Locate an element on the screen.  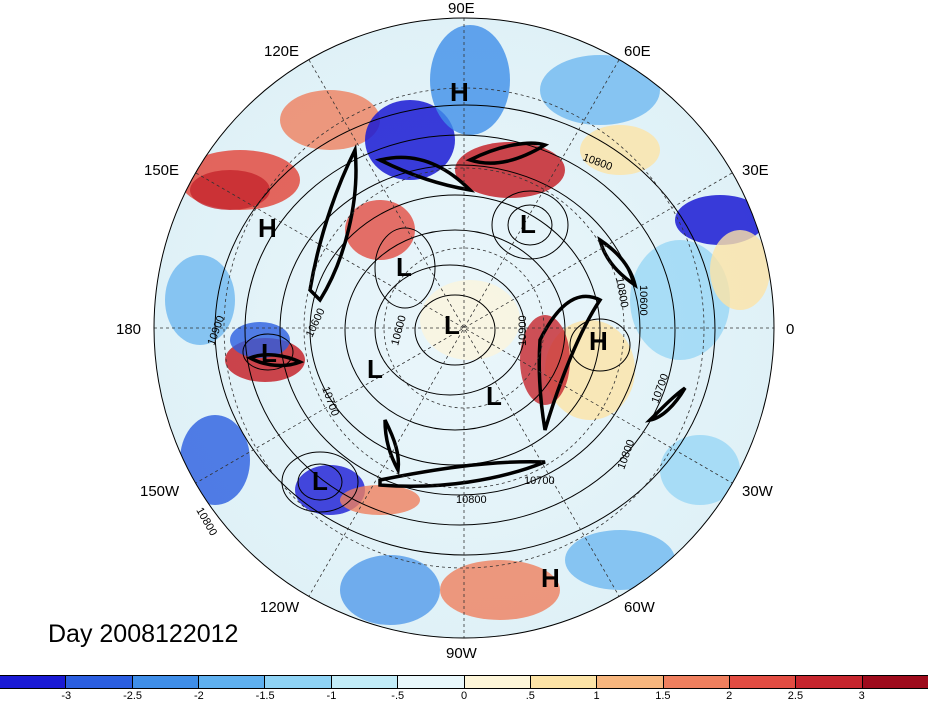
lon-label-180: 180 is located at coordinates (128, 329).